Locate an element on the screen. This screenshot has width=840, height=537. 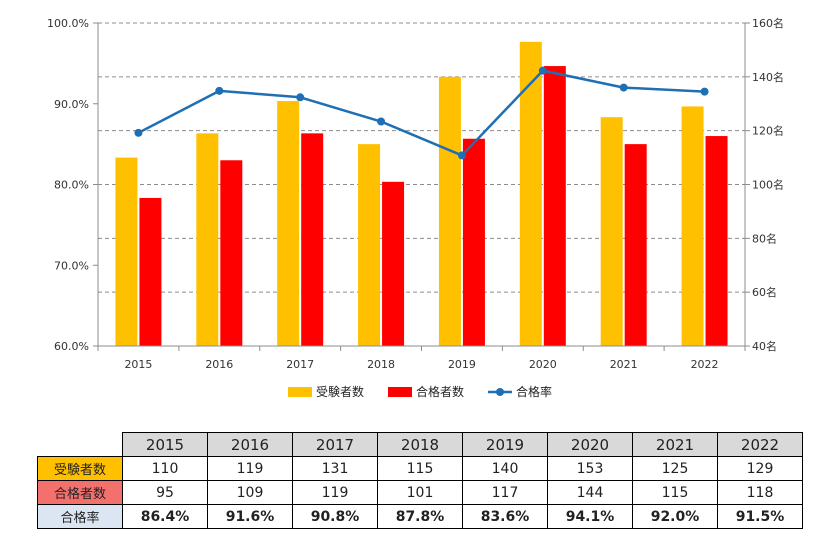
table-cell: 131 is located at coordinates (335, 468).